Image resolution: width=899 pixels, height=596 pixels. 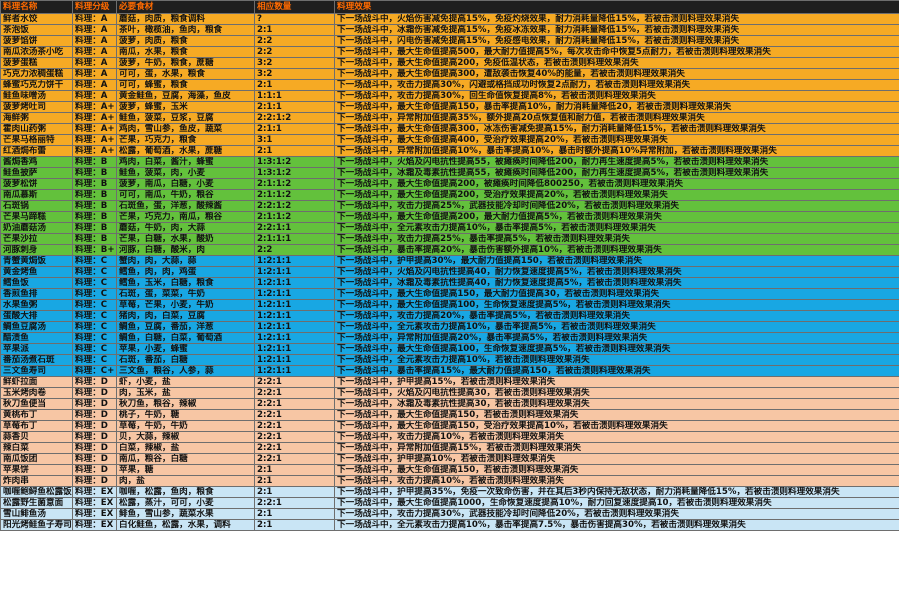 What do you see at coordinates (185, 316) in the screenshot?
I see `cell-ingredients: 猪肉，肉，白菜，豆腐` at bounding box center [185, 316].